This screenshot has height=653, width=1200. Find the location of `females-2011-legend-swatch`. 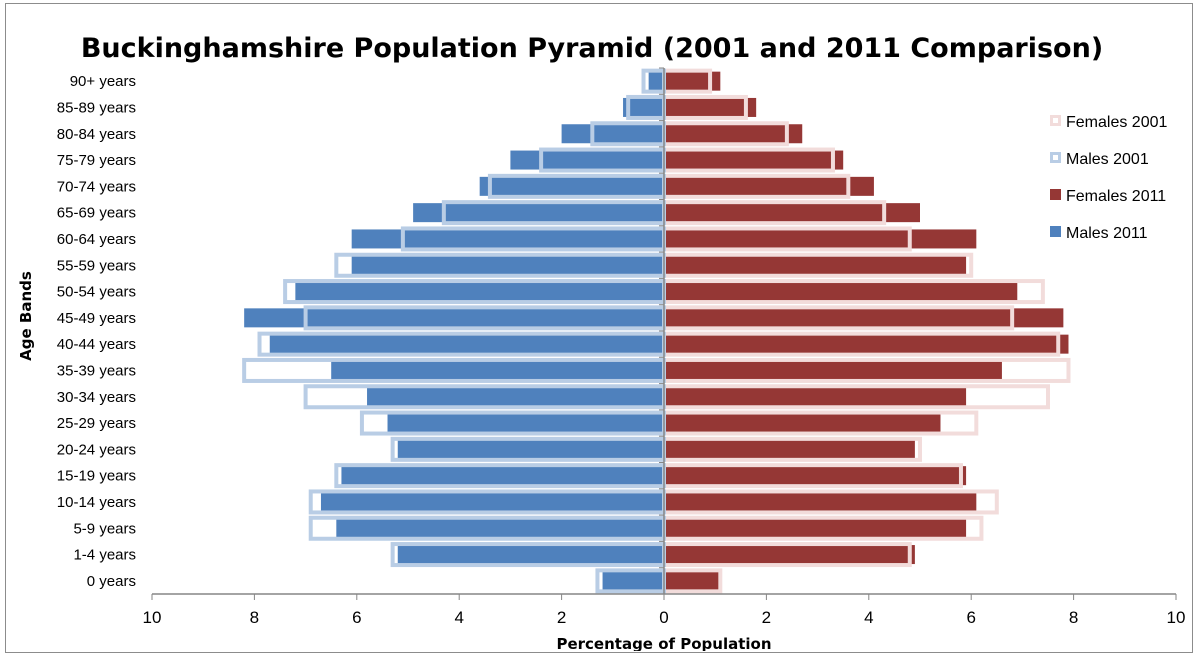

females-2011-legend-swatch is located at coordinates (1055, 194).